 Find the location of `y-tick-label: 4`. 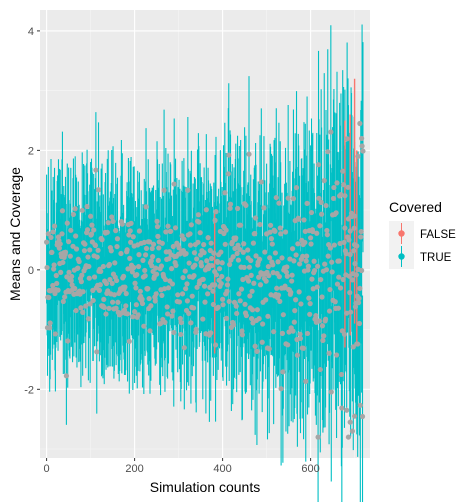

y-tick-label: 4 is located at coordinates (31, 32).